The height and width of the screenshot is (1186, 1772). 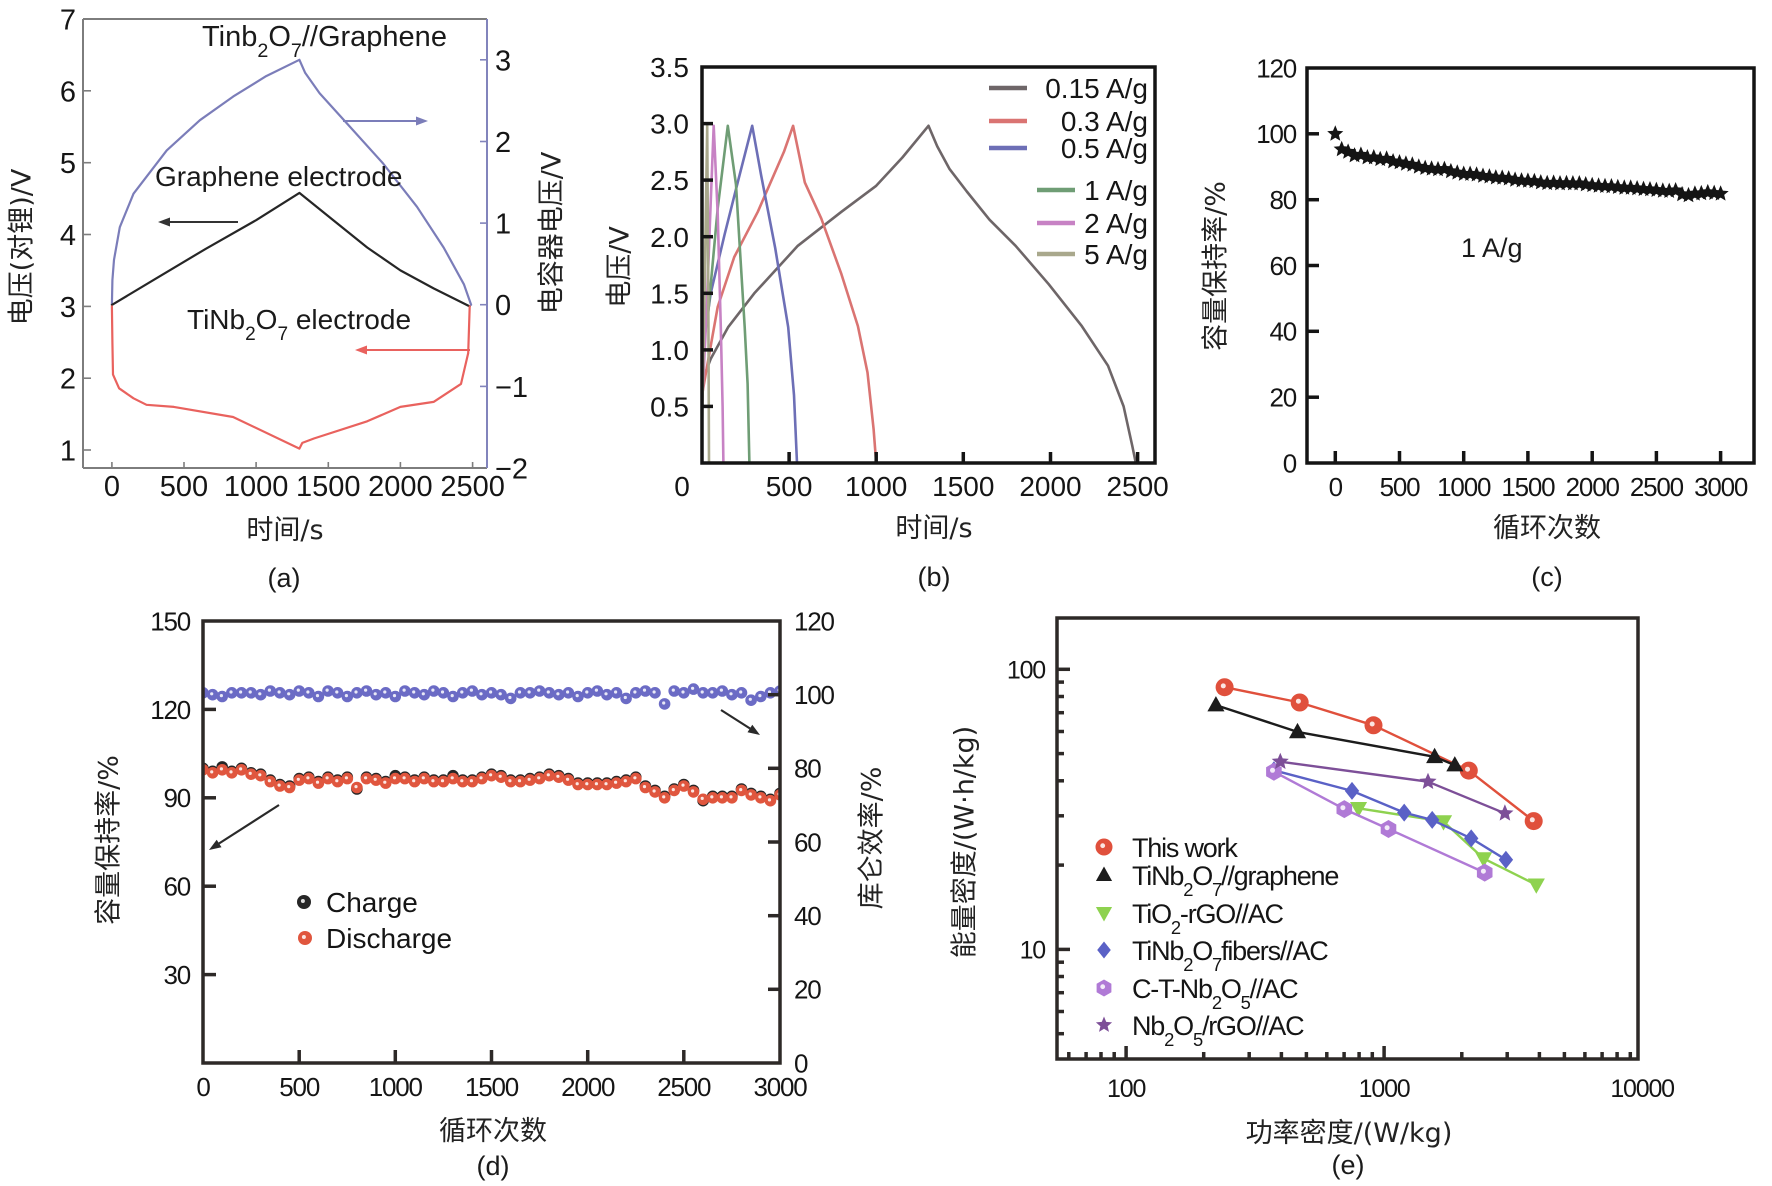 I want to click on legend-label: 2 A/g, so click(x=1116, y=223).